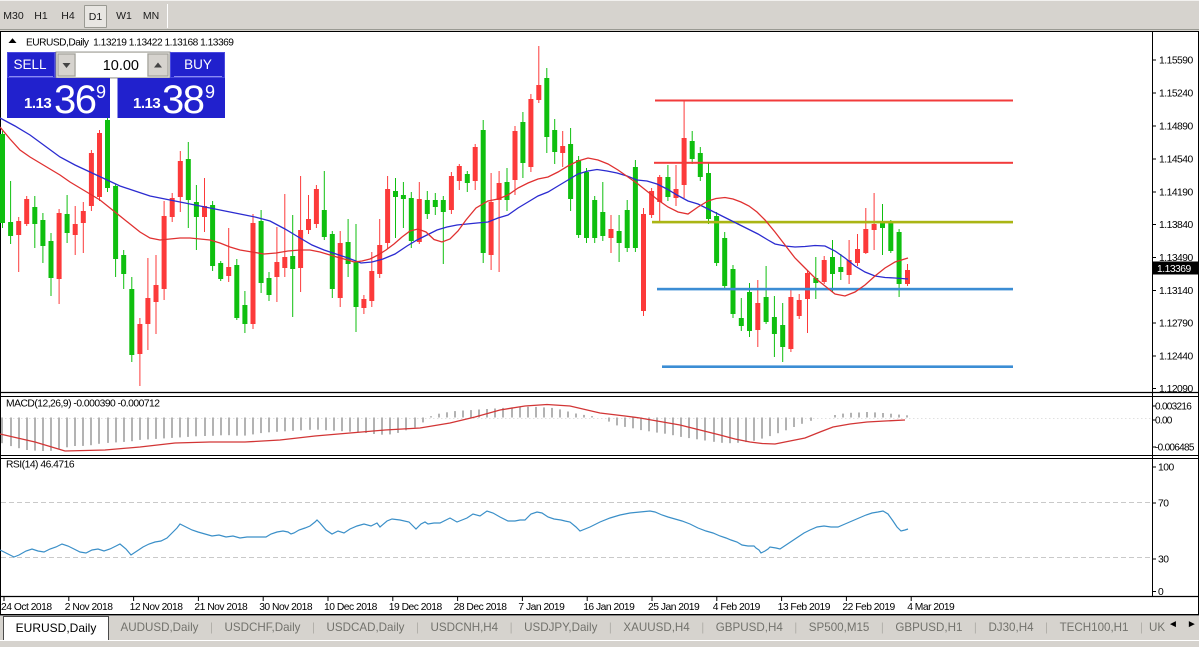 Image resolution: width=1199 pixels, height=647 pixels. I want to click on svg-text: 10 Dec 2018, so click(351, 607).